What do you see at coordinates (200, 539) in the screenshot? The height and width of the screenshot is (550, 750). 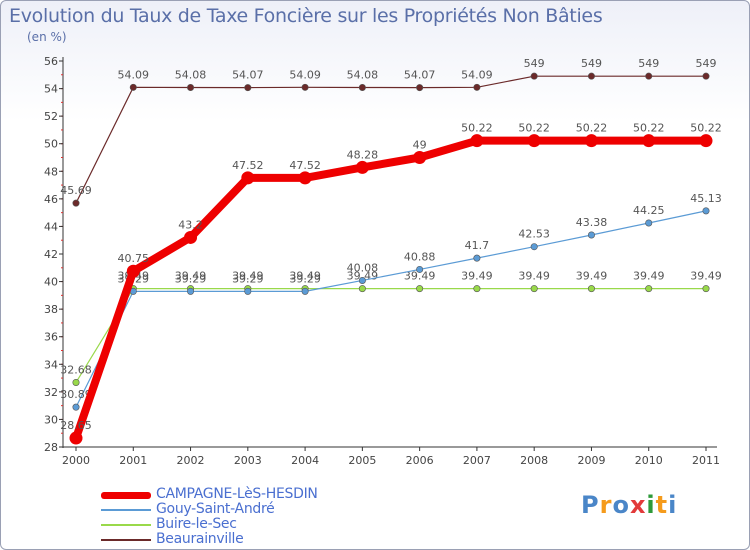 I see `legend-label-beaurainville: Beaurainville` at bounding box center [200, 539].